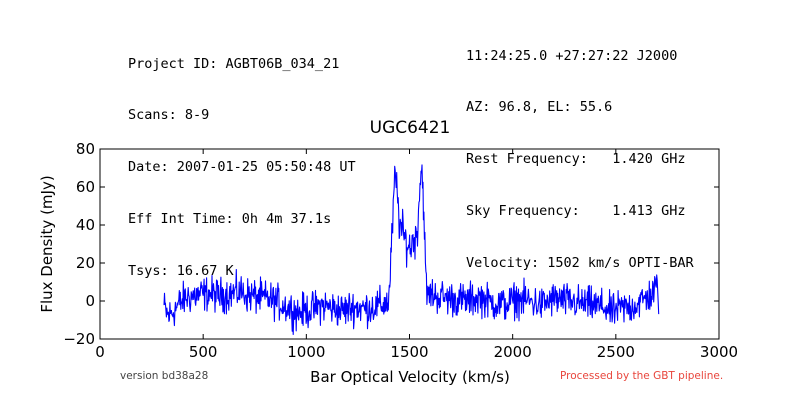  What do you see at coordinates (164, 376) in the screenshot?
I see `version-note: version bd38a28` at bounding box center [164, 376].